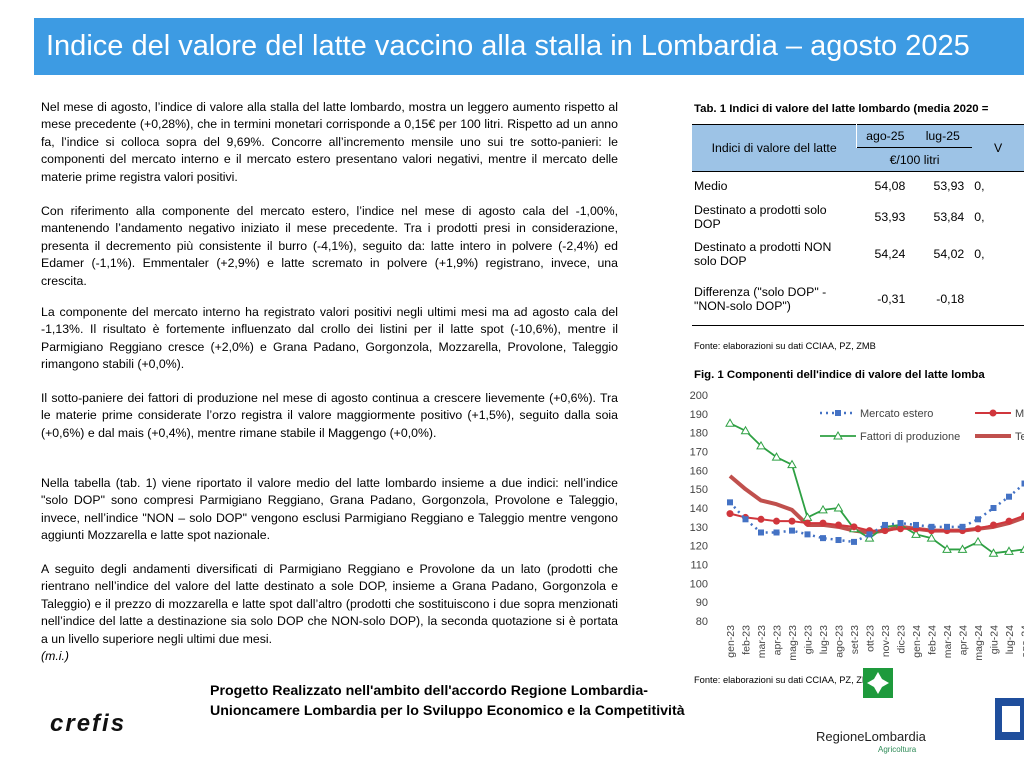  Describe the element at coordinates (948, 641) in the screenshot. I see `x-tick-label: mar-24` at that location.